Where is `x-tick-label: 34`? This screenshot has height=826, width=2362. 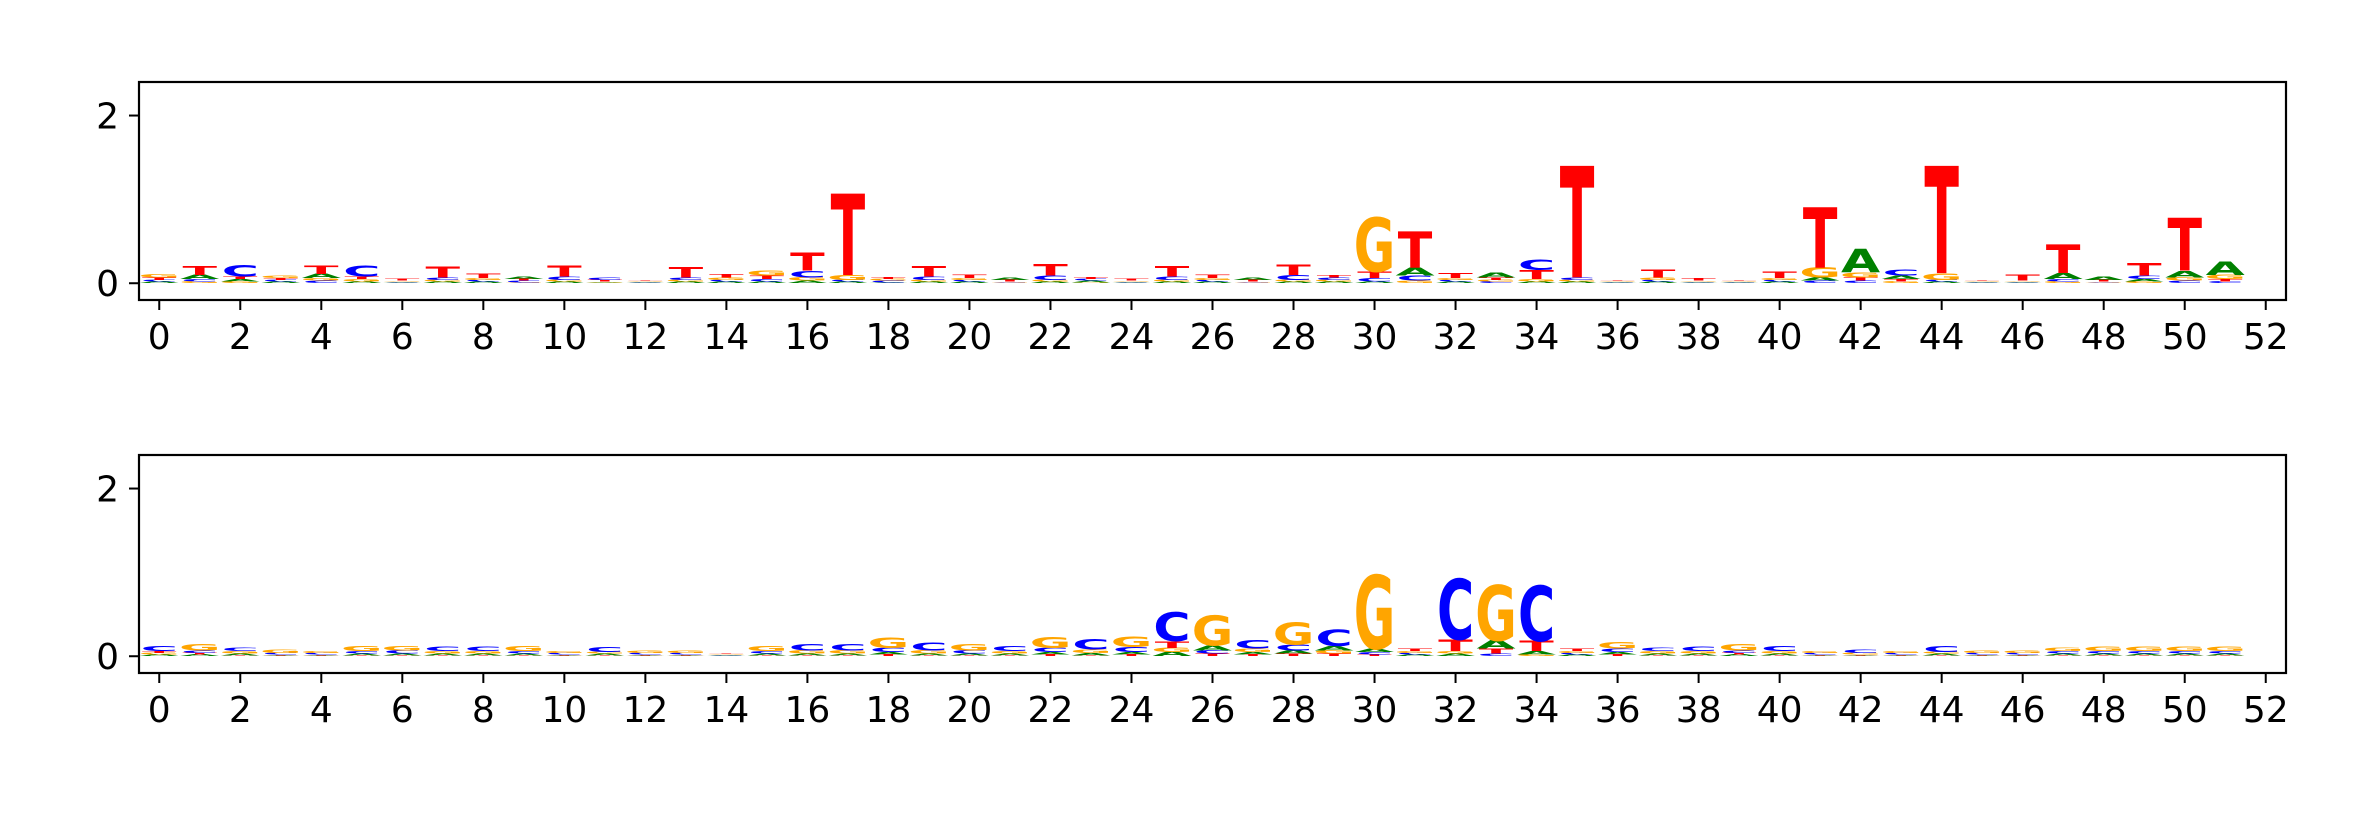
x-tick-label: 34 is located at coordinates (1537, 710).